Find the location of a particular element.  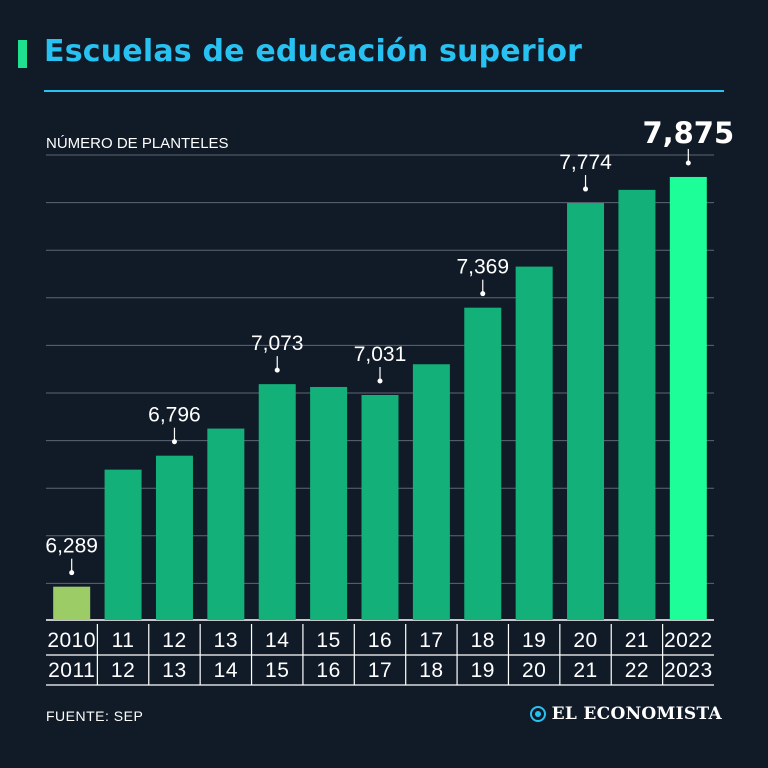

data-label: 6,289 is located at coordinates (71, 546).